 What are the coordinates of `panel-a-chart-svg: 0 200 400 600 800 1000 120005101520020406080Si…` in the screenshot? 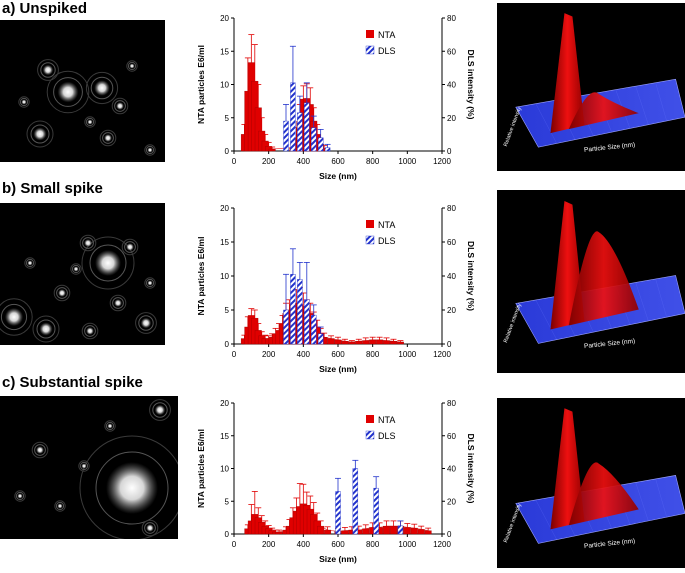 It's located at (336, 97).